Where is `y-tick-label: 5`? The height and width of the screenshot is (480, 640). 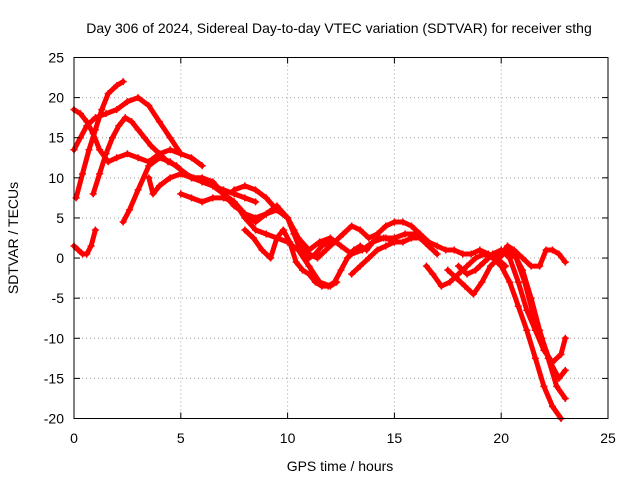
y-tick-label: 5 is located at coordinates (60, 218).